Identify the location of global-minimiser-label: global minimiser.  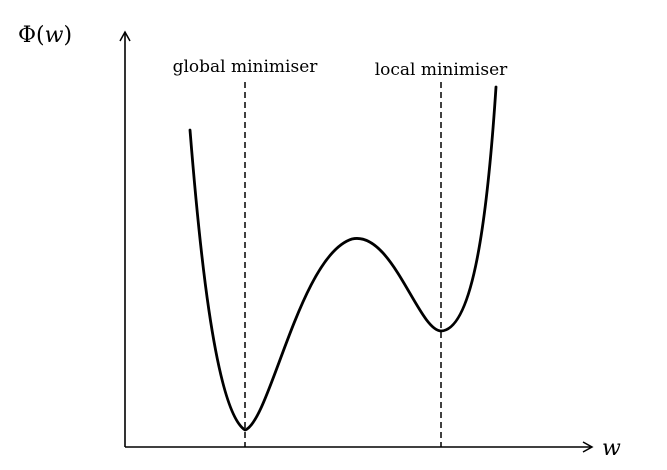
(246, 67).